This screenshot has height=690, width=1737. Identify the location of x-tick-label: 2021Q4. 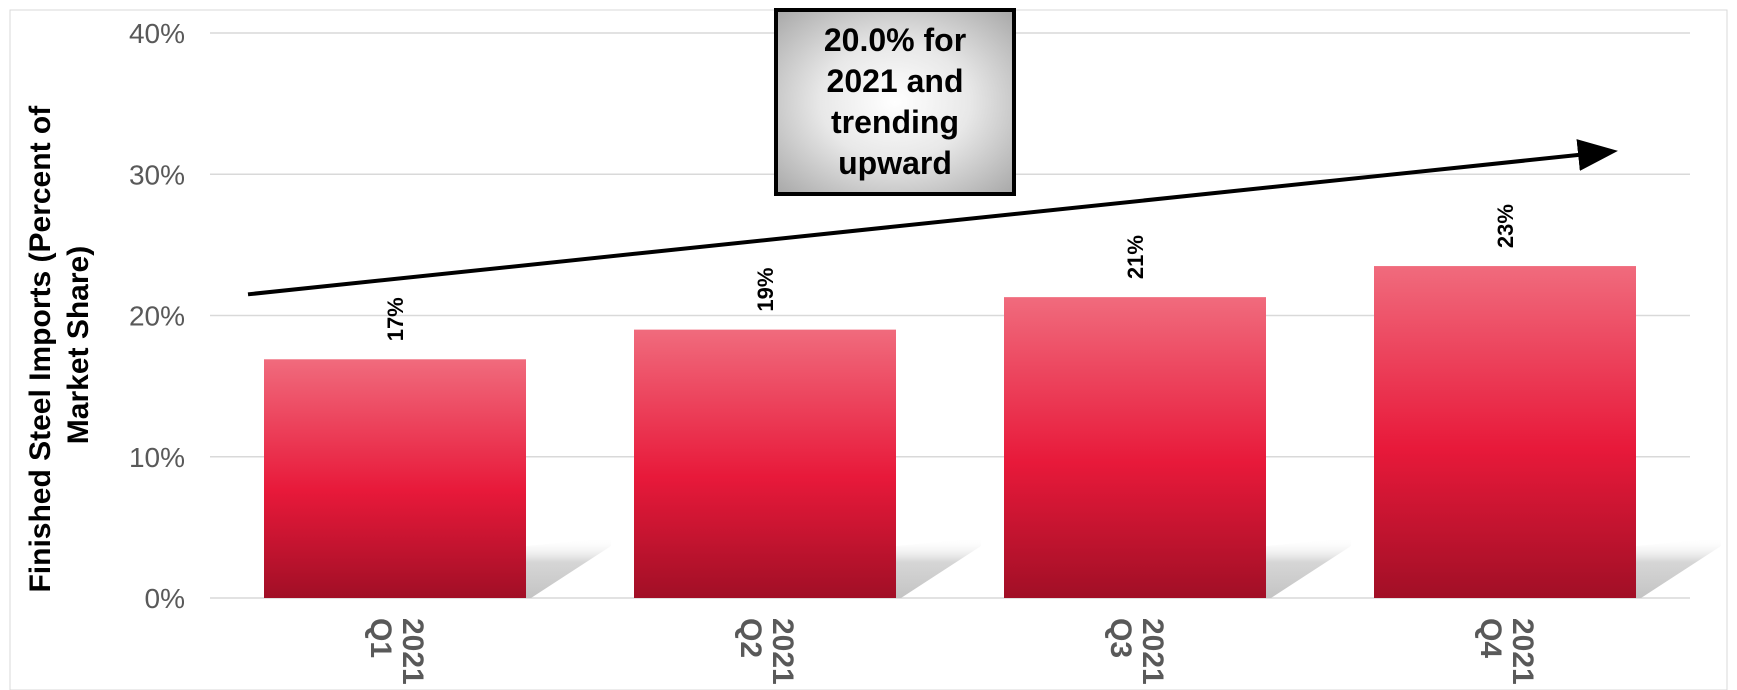
(1506, 651).